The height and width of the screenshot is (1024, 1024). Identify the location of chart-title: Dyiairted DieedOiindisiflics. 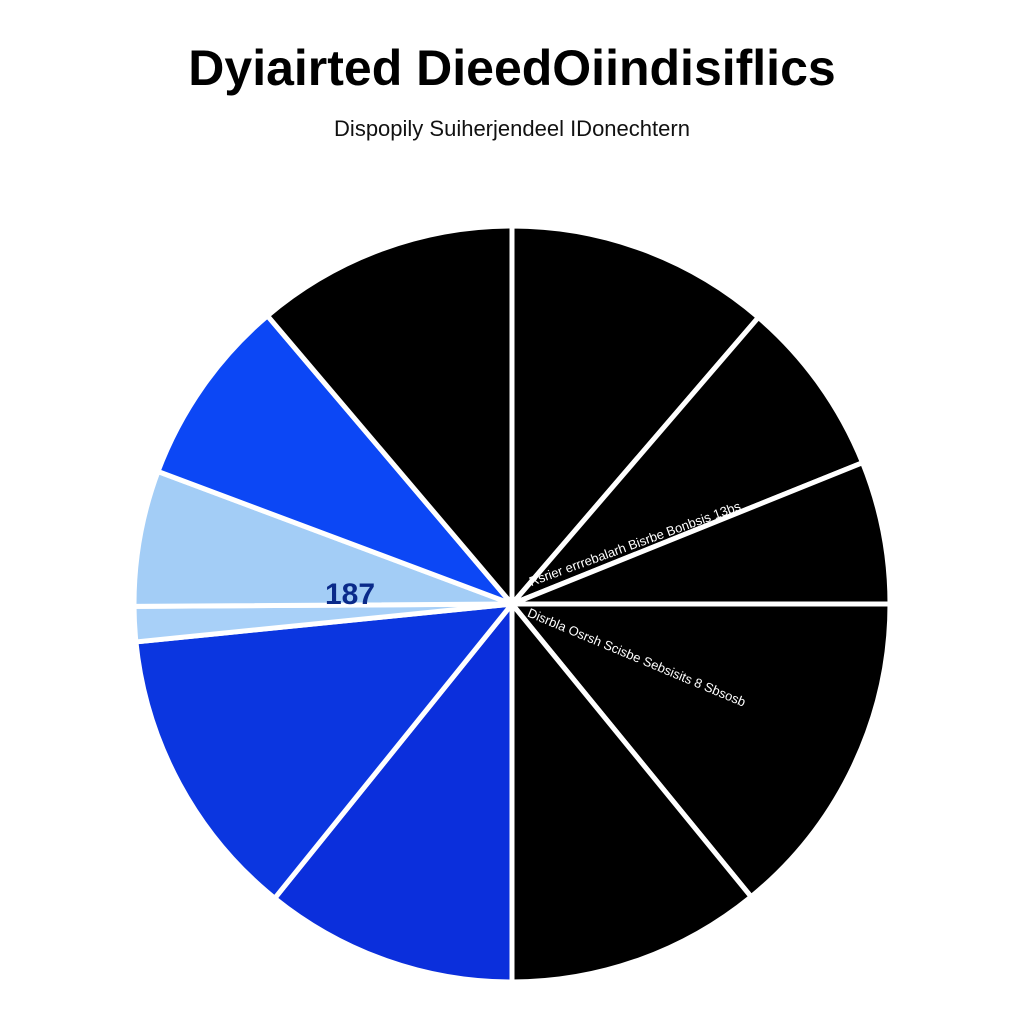
(511, 68).